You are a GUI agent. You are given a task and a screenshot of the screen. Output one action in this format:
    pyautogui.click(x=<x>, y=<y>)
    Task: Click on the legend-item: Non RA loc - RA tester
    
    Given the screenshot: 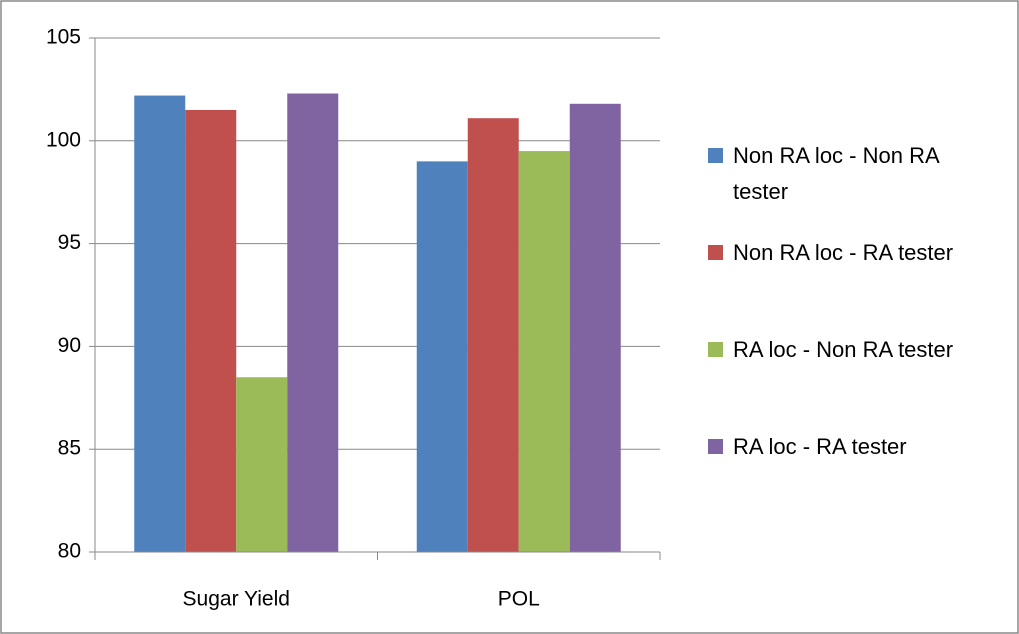 What is the action you would take?
    pyautogui.click(x=853, y=253)
    